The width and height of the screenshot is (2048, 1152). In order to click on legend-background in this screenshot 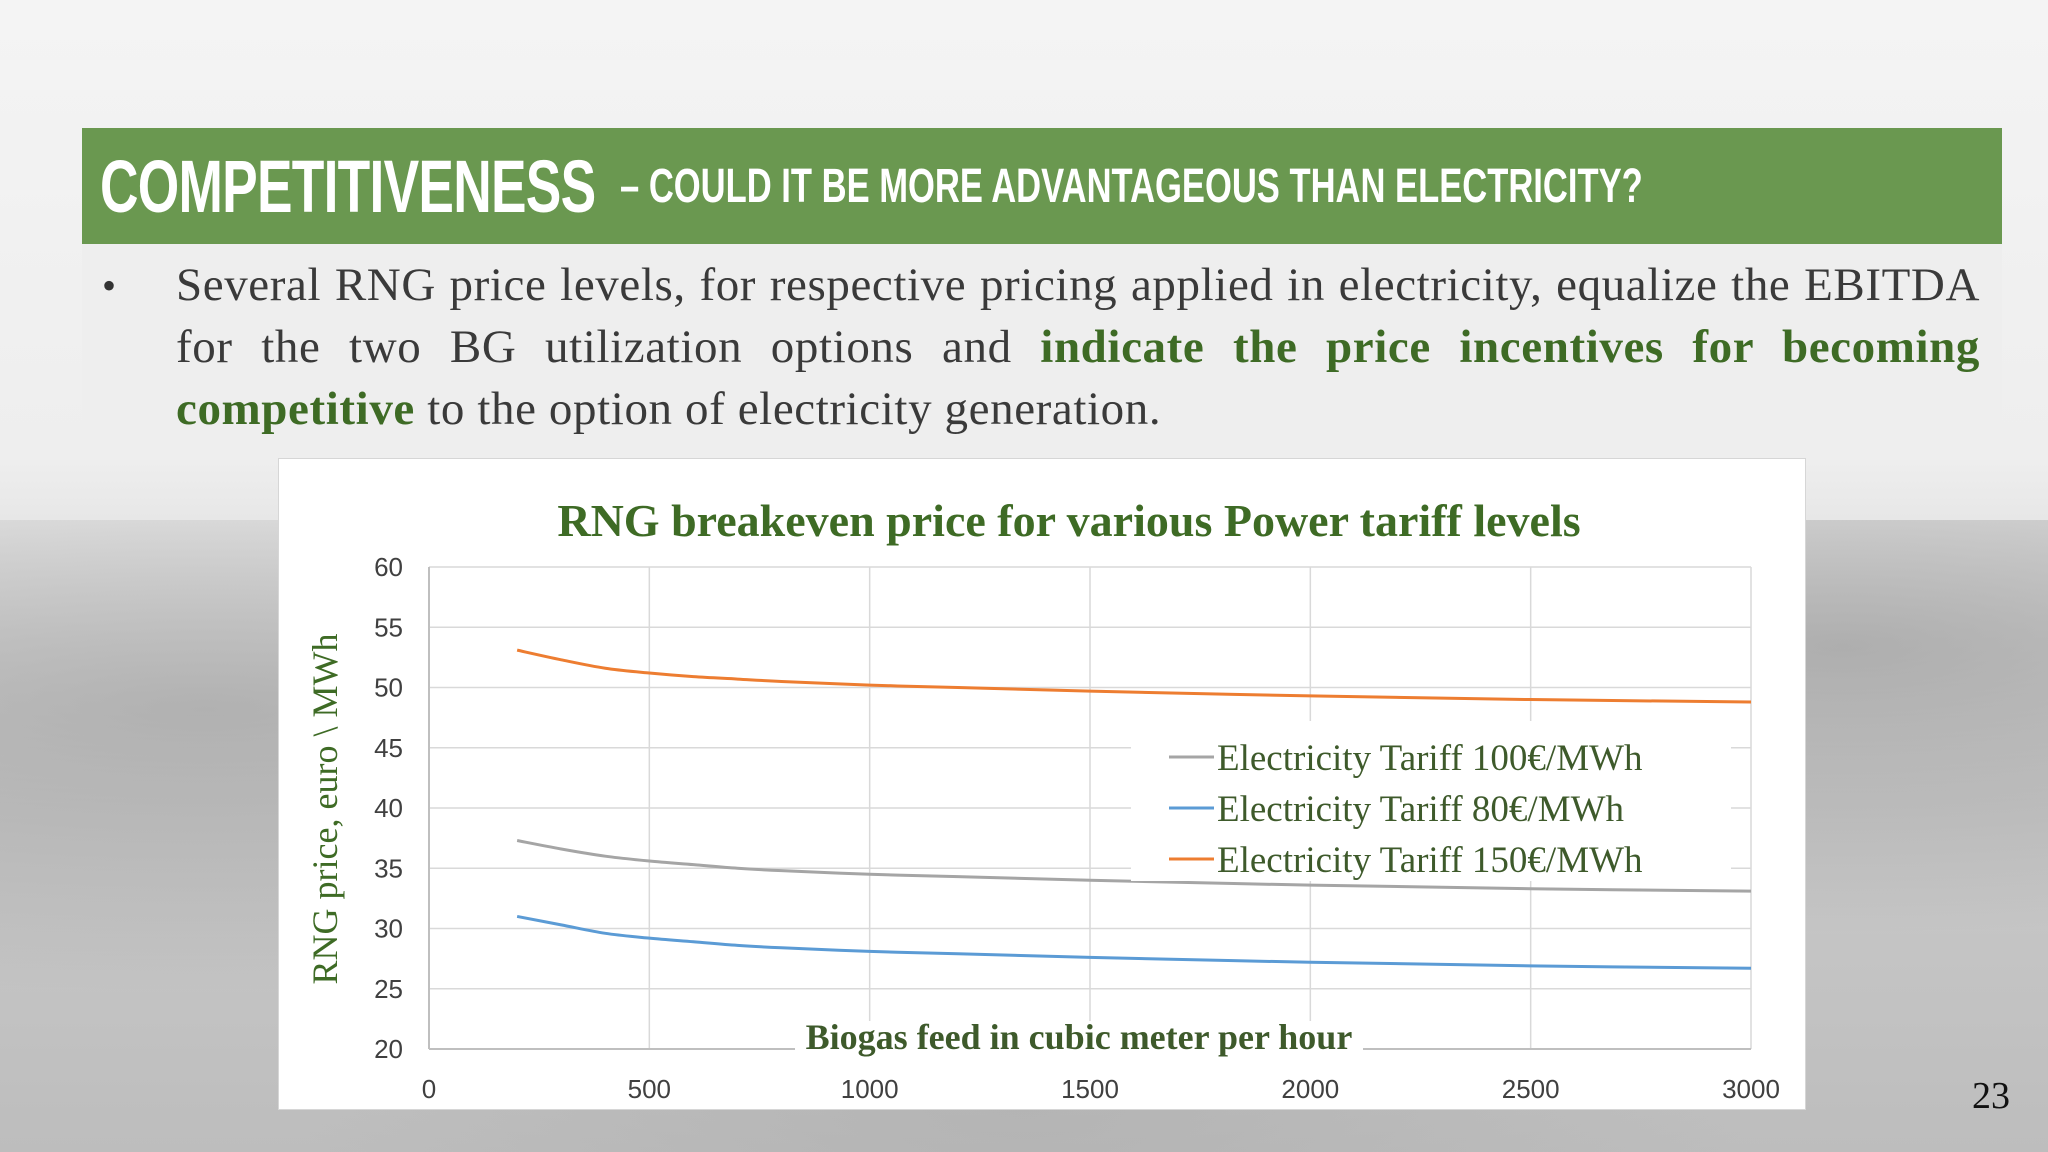, I will do `click(1431, 801)`.